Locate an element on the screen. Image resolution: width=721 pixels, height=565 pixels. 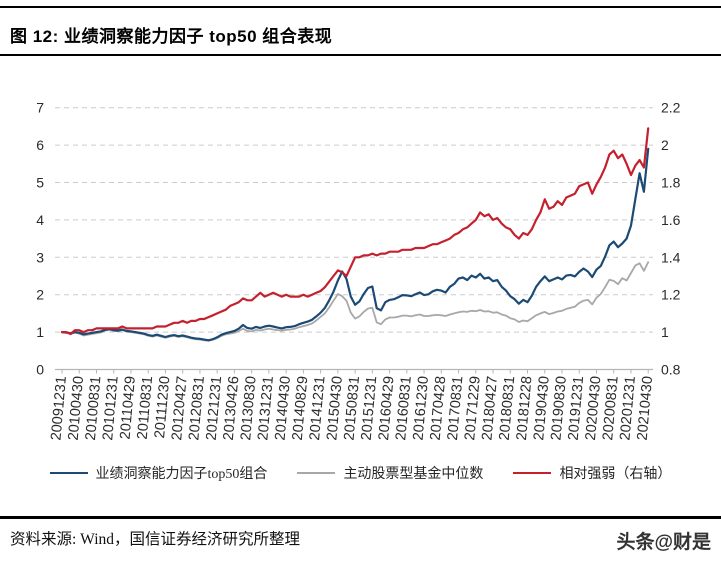
legend-label-relative-strength: 相对强弱（右轴） is located at coordinates (615, 474).